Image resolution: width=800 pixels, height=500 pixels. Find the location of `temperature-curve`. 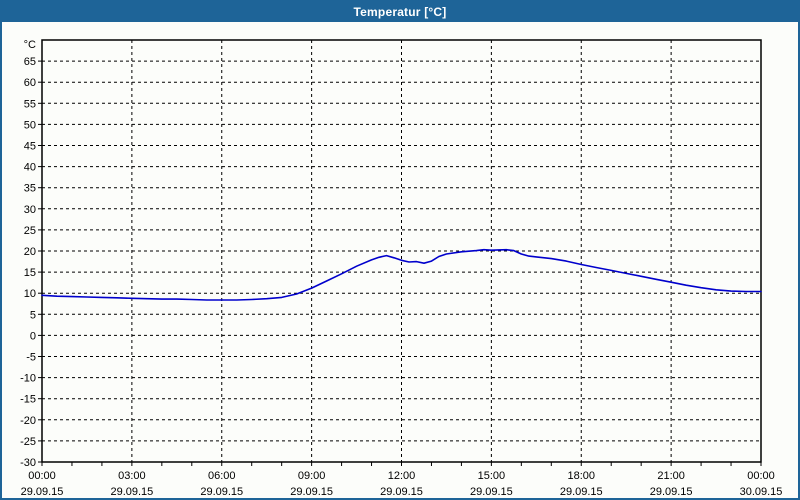

temperature-curve is located at coordinates (401, 274).